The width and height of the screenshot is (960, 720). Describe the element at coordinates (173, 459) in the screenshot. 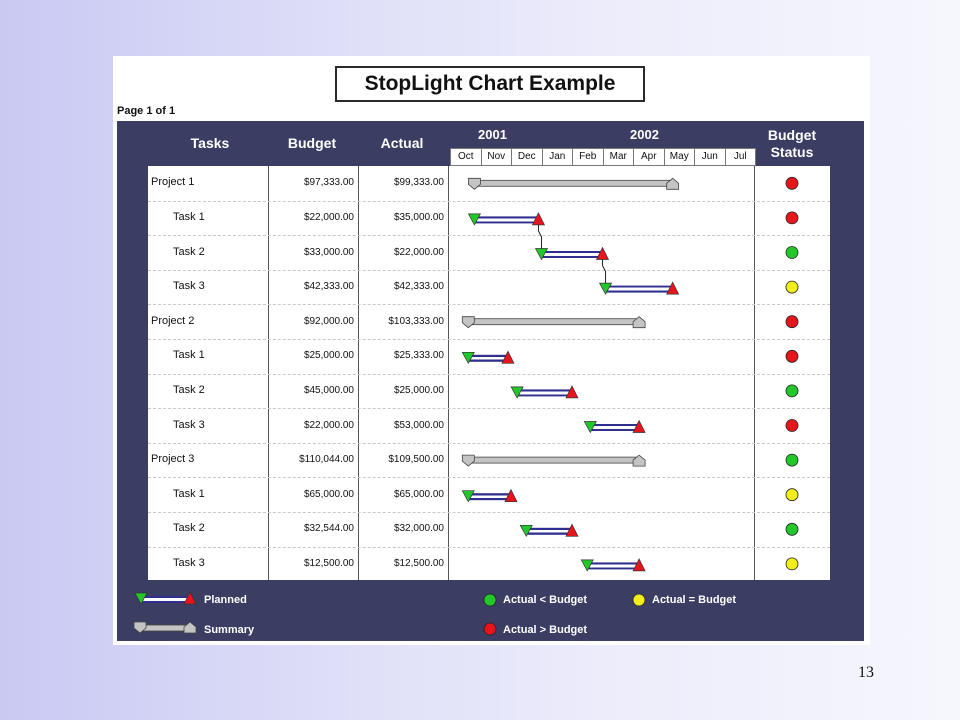

I see `project-name: Project 3` at that location.